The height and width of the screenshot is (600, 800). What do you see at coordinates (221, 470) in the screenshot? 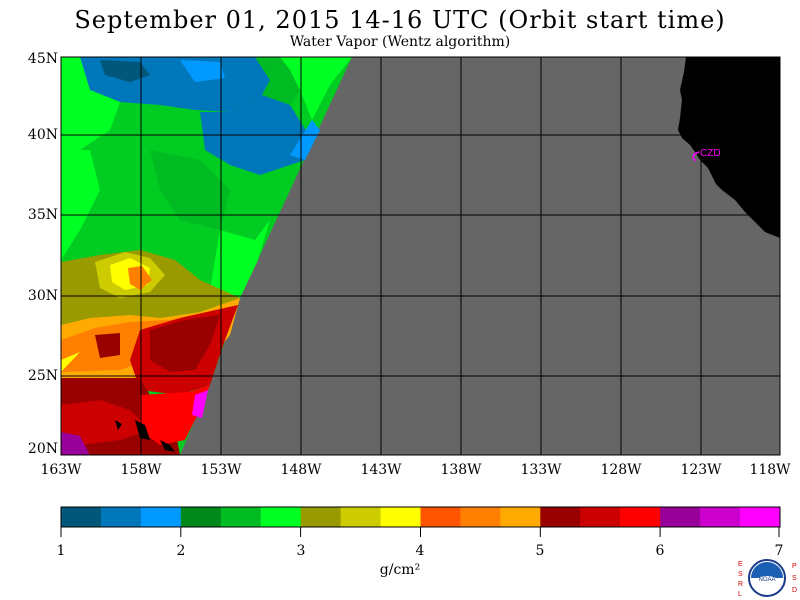
I see `lon-label-153w: 153W` at bounding box center [221, 470].